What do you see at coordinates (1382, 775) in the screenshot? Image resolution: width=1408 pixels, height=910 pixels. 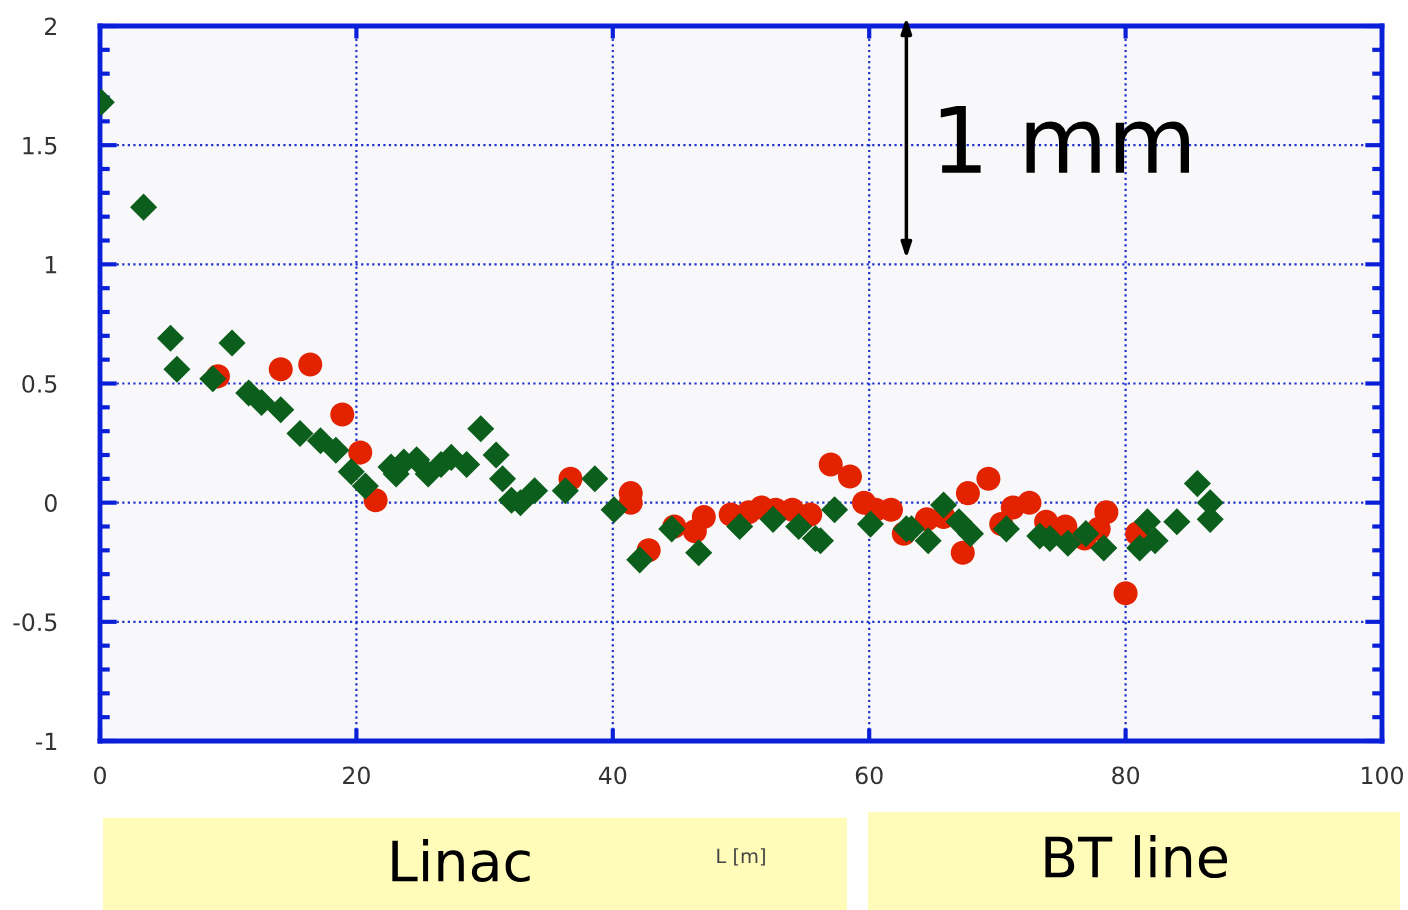 I see `x-tick-label: 100` at bounding box center [1382, 775].